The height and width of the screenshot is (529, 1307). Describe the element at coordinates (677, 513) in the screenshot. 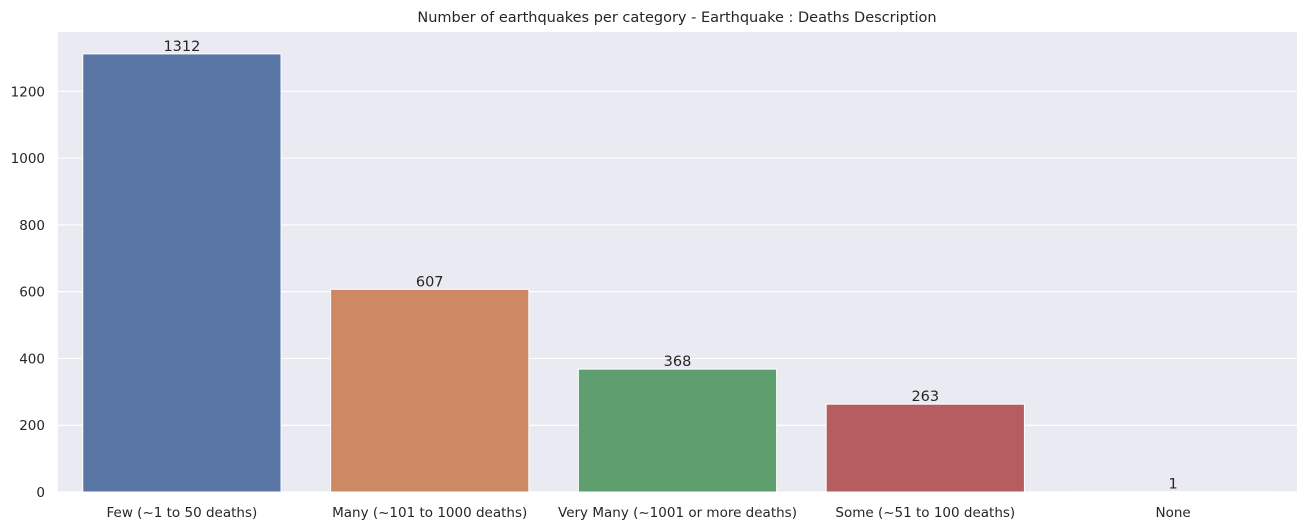

I see `x-tick-label: Very Many (~1001 or more deaths)` at that location.